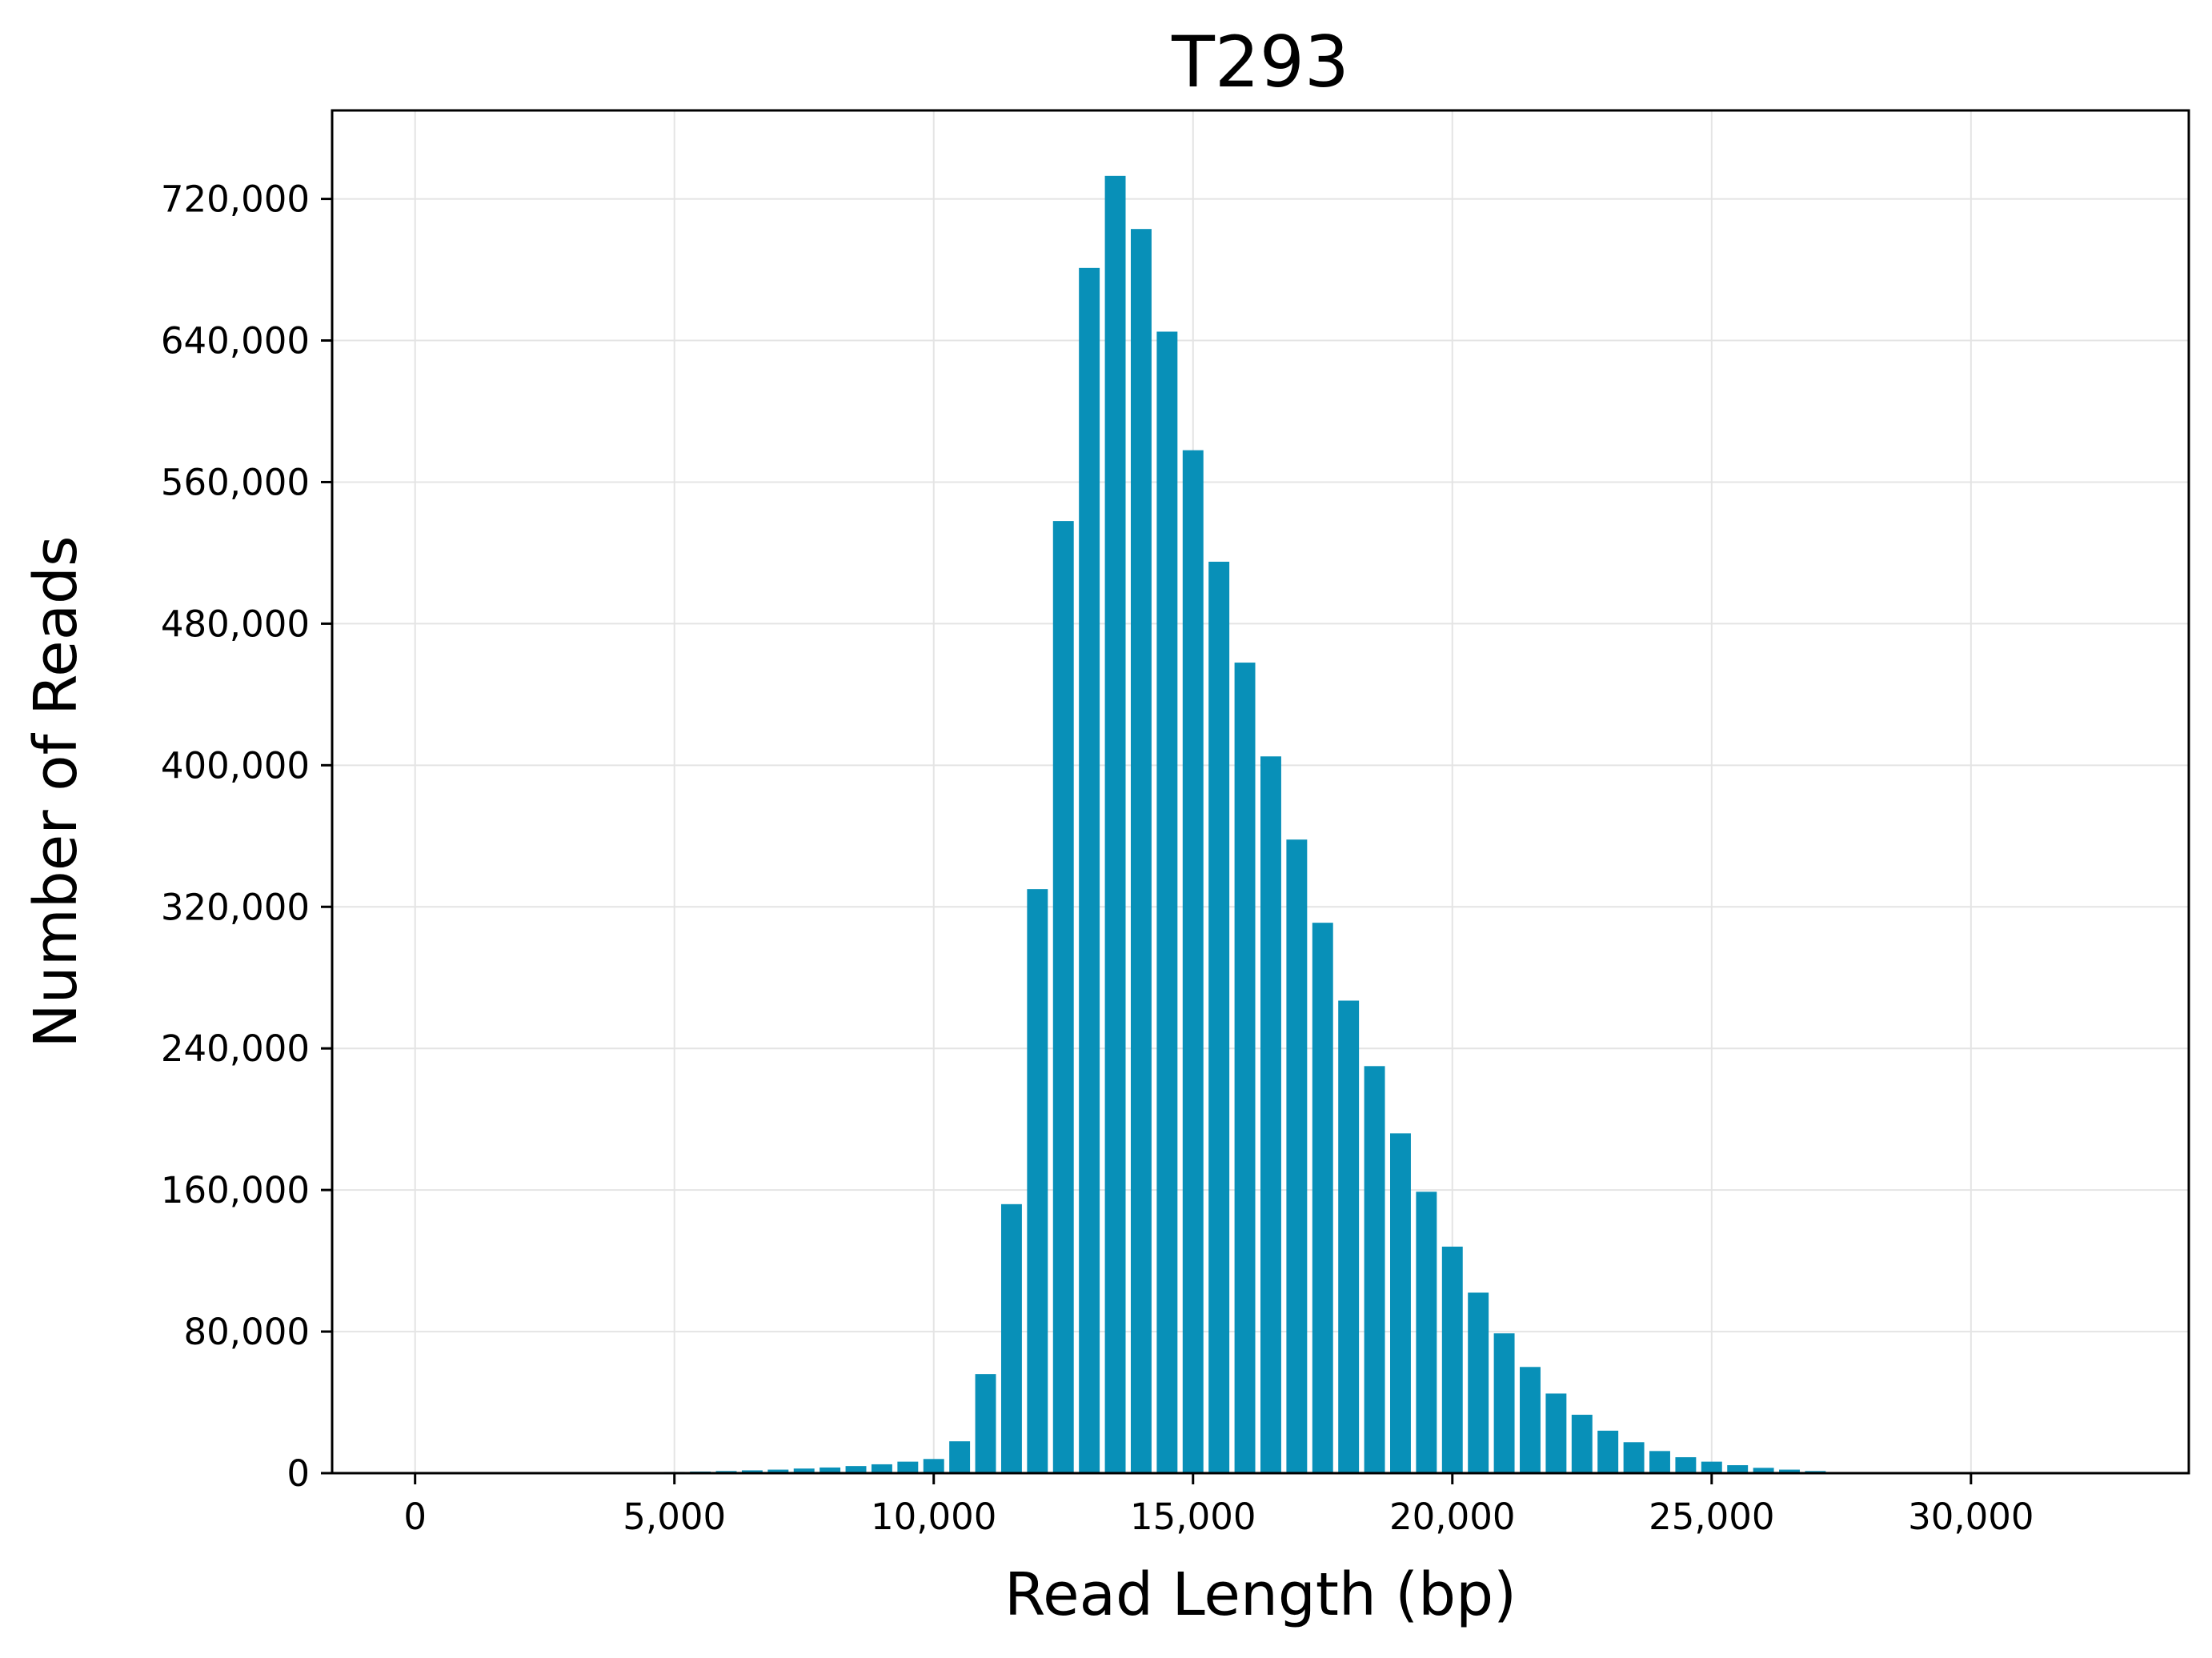 This screenshot has height=1658, width=2212. Describe the element at coordinates (1711, 1517) in the screenshot. I see `x-tick-label: 25,000` at that location.